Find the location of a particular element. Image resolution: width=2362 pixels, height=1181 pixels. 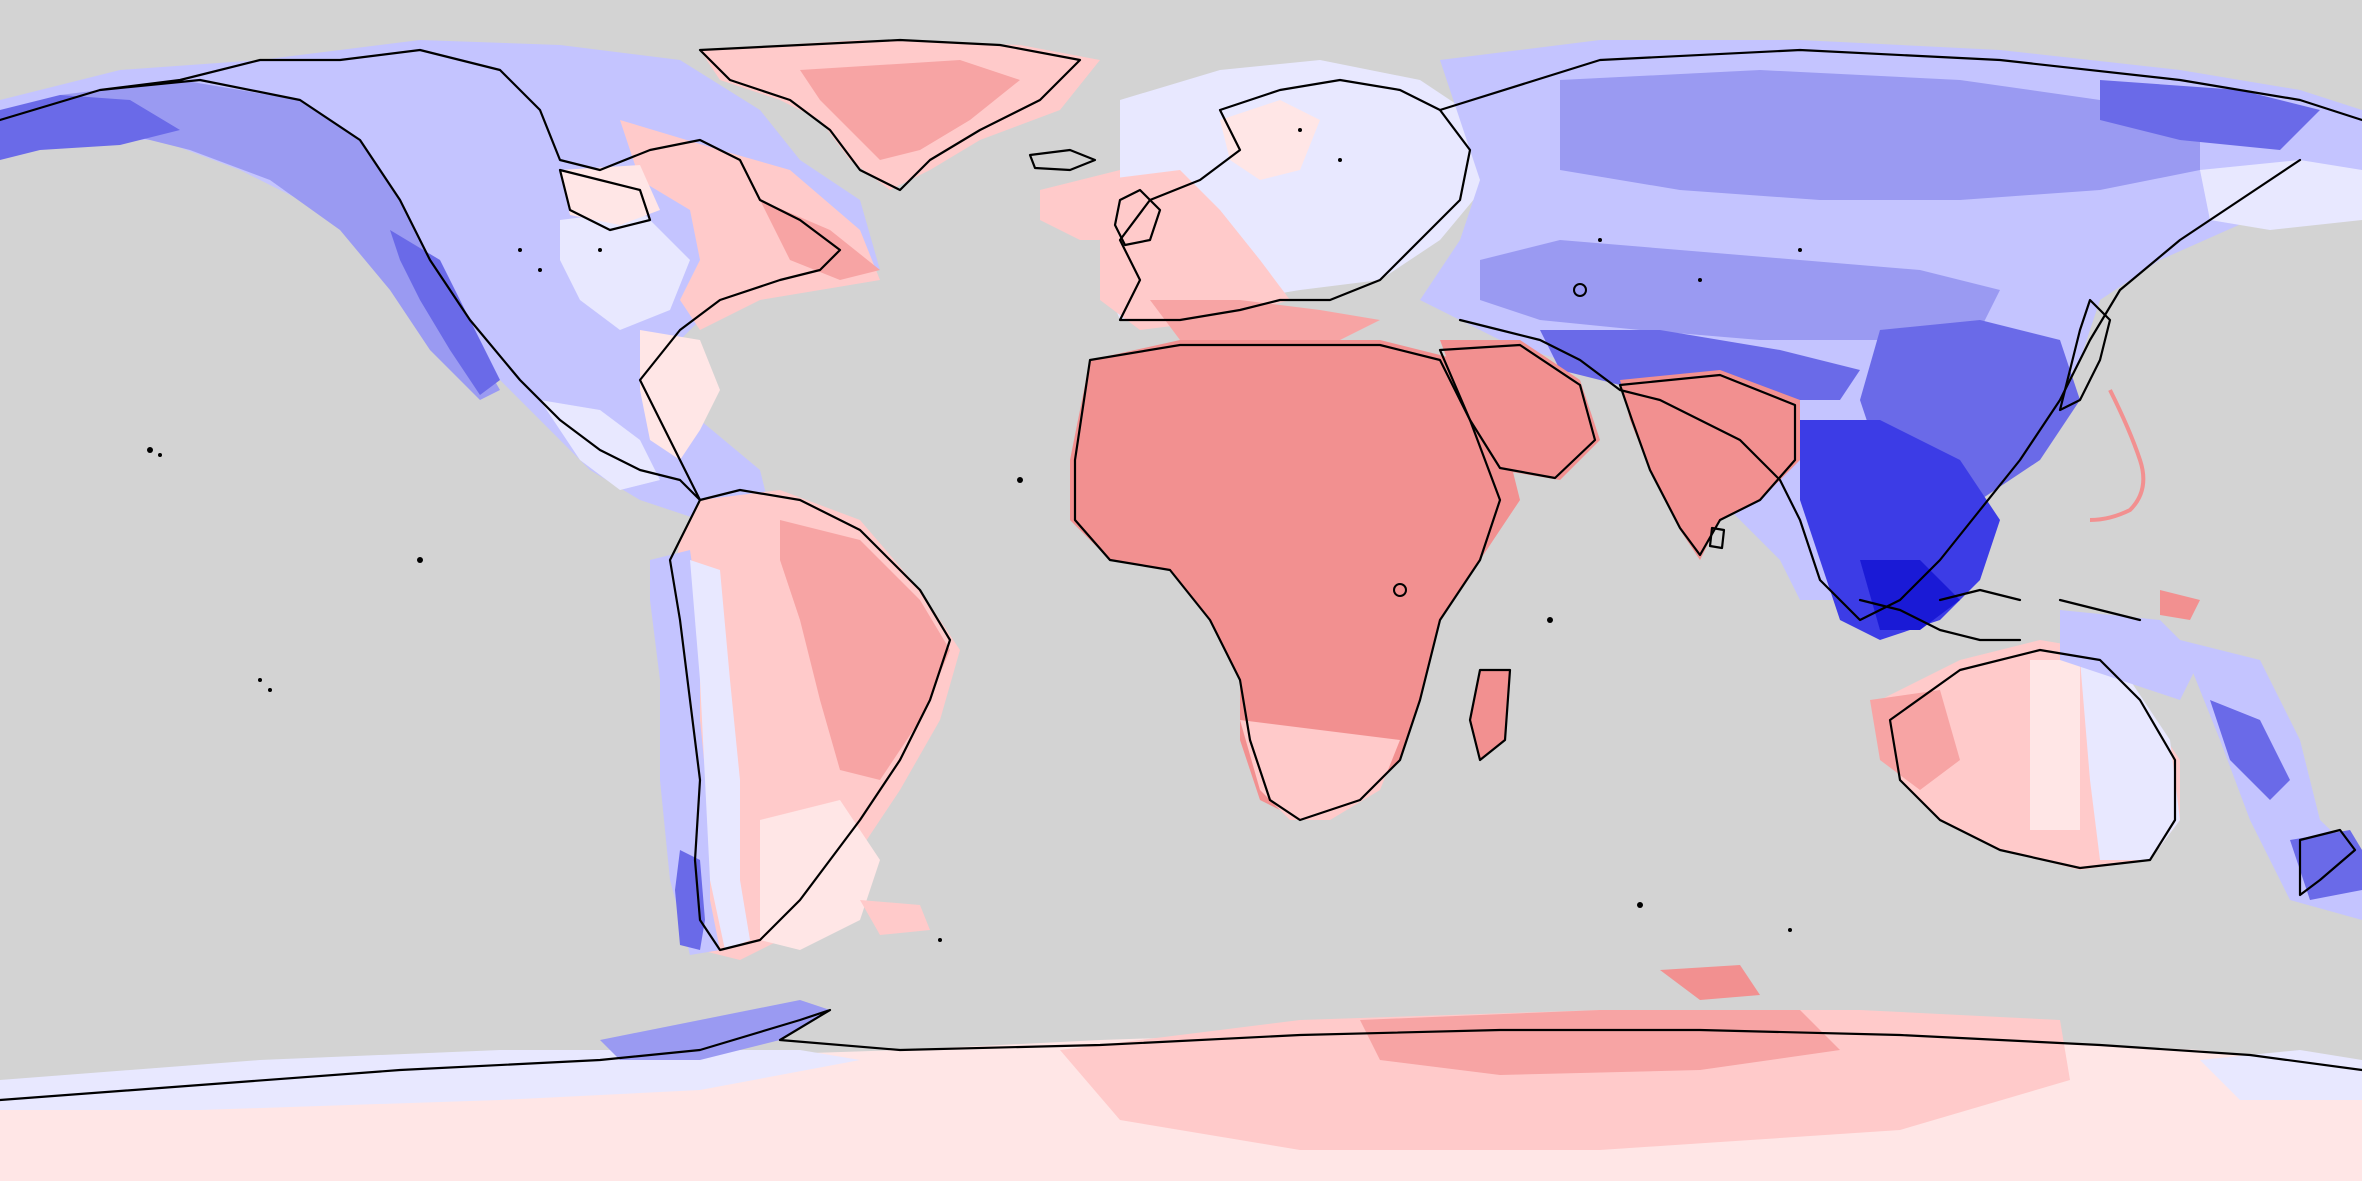

asia-indochina-core is located at coordinates (1910, 595).